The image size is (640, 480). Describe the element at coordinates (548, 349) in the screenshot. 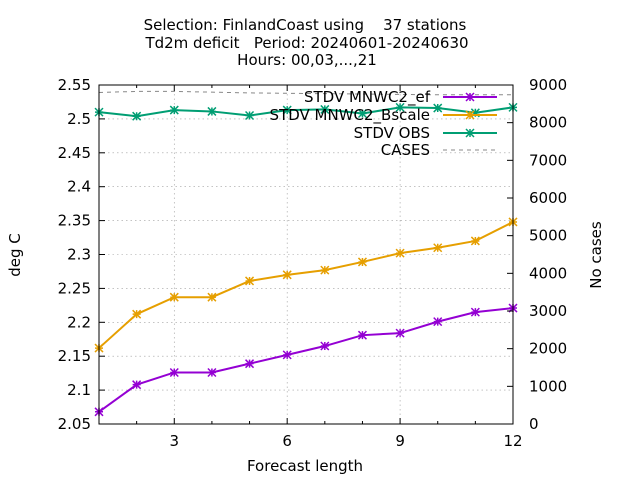

I see `y2-tick-label: 2000` at that location.